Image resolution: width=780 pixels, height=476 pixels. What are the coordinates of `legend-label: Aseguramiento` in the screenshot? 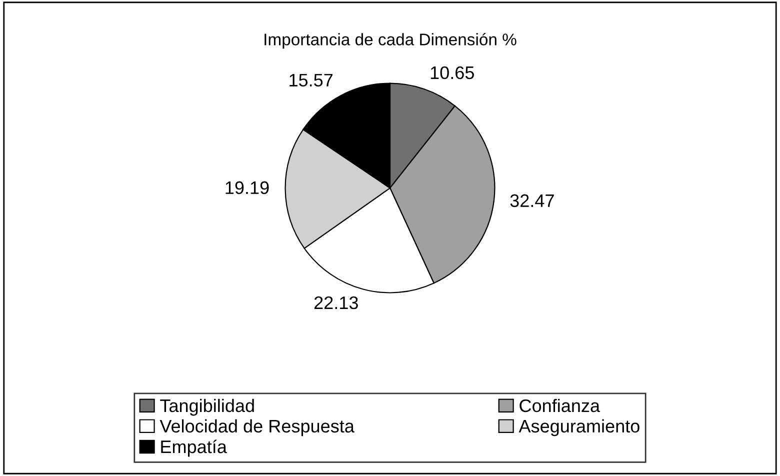 It's located at (579, 427).